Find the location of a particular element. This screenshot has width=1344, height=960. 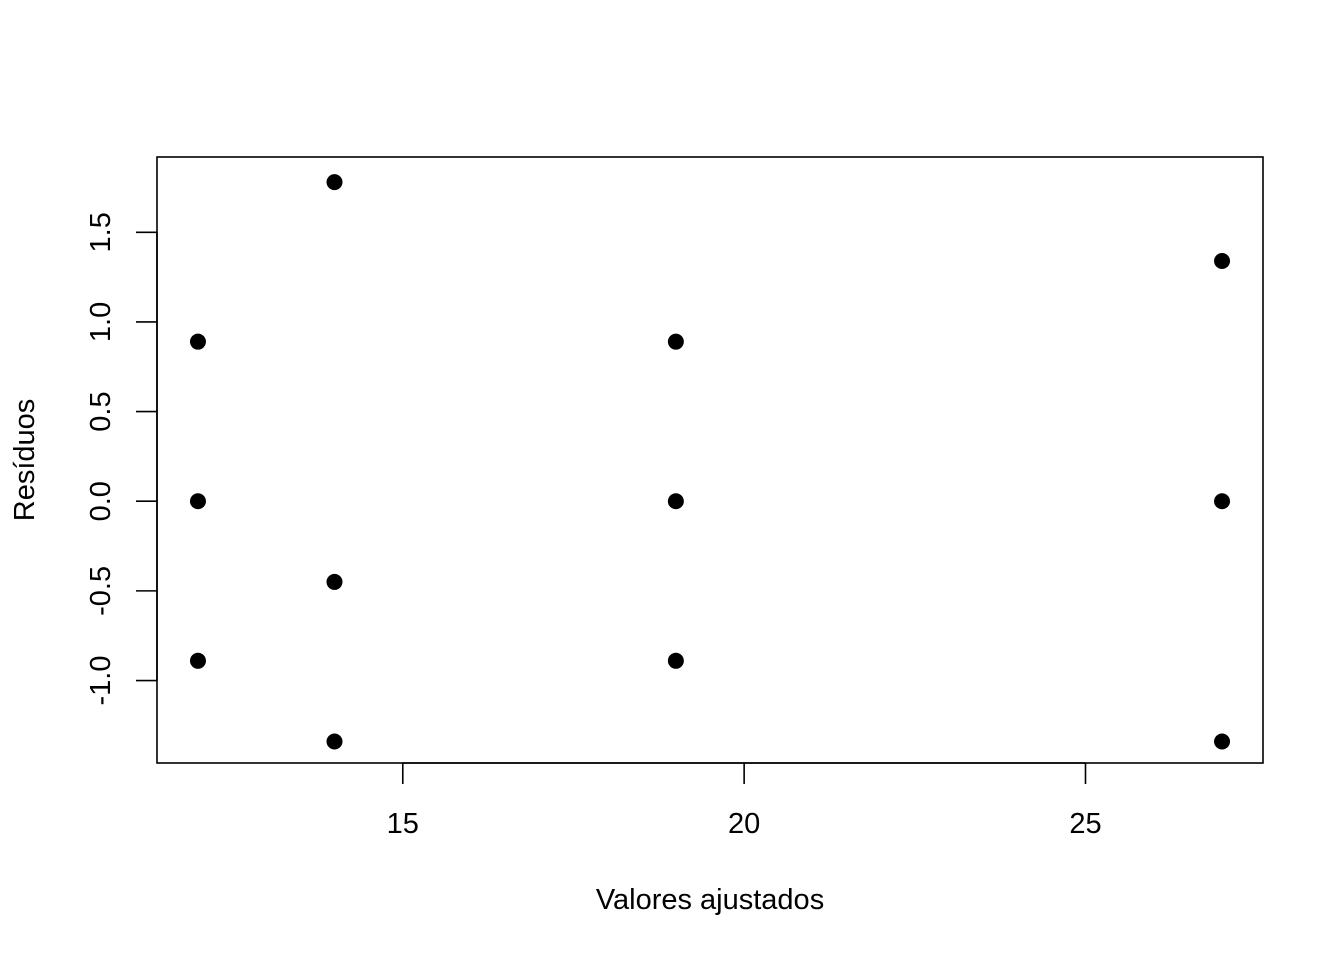

x-axis: 15 20 25 is located at coordinates (744, 801).